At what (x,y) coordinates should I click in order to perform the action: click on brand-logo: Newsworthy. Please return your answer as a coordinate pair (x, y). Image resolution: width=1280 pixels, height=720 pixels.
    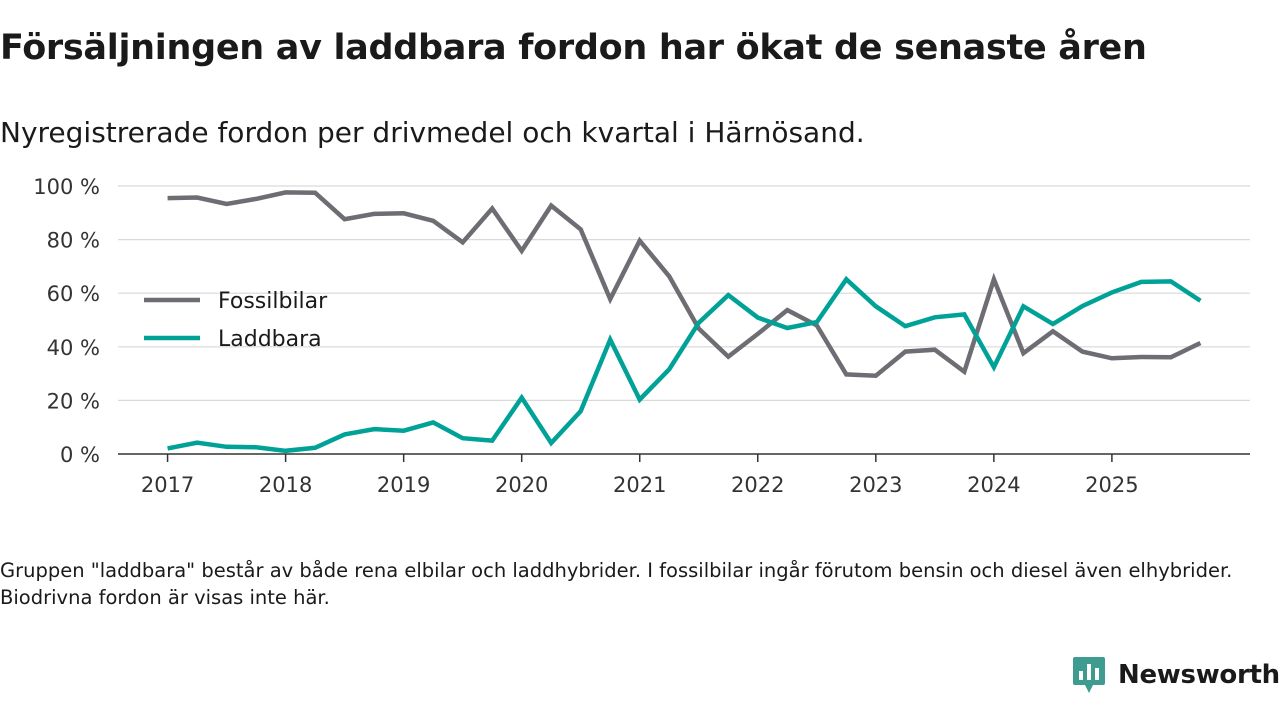
    Looking at the image, I should click on (1176, 675).